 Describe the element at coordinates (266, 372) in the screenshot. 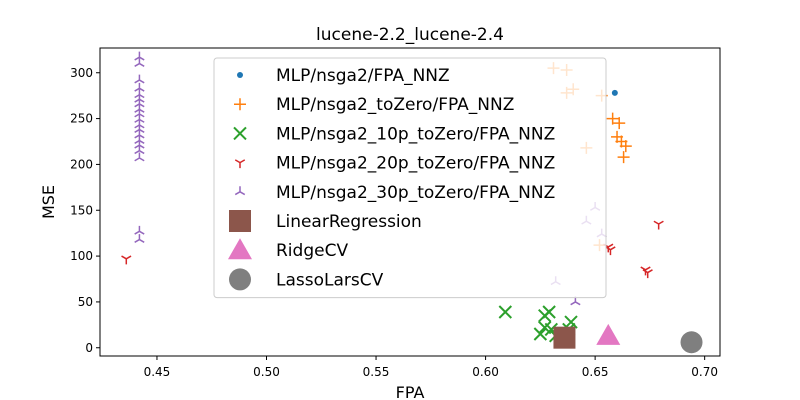

I see `x-tick-label-1: 0.50` at that location.